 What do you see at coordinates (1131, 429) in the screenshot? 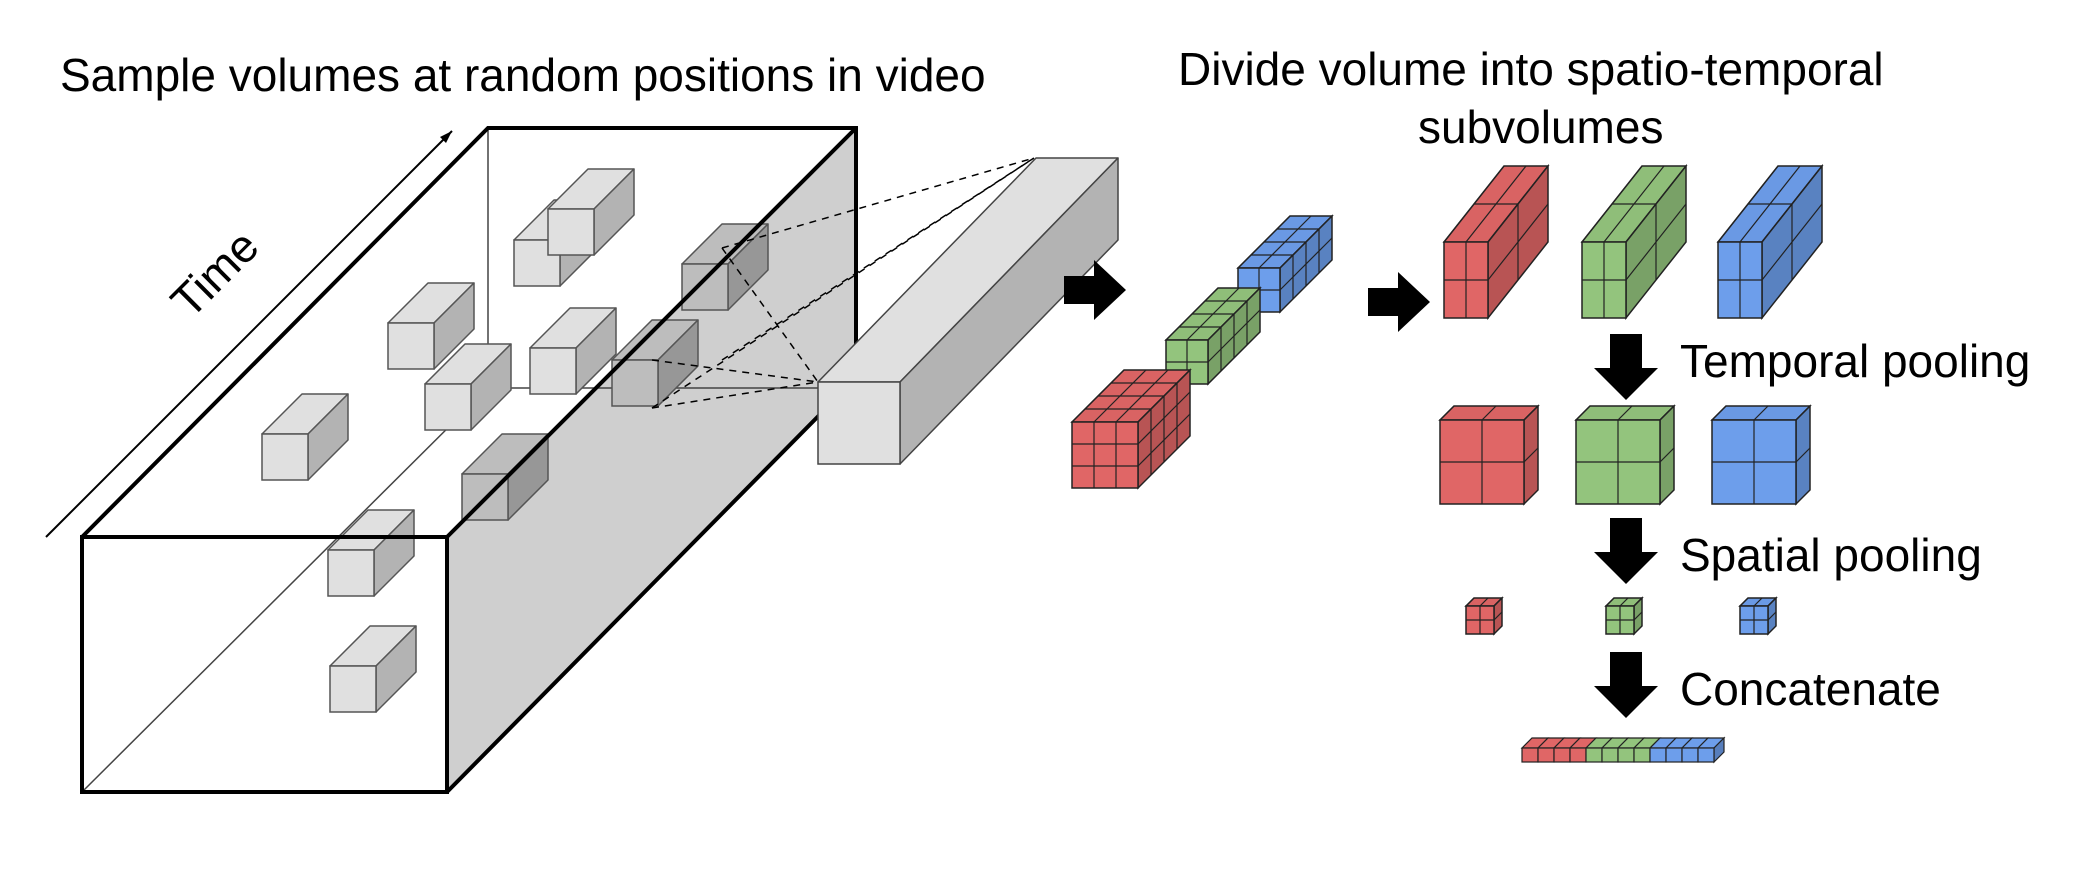
I see `grid-segment-red` at bounding box center [1131, 429].